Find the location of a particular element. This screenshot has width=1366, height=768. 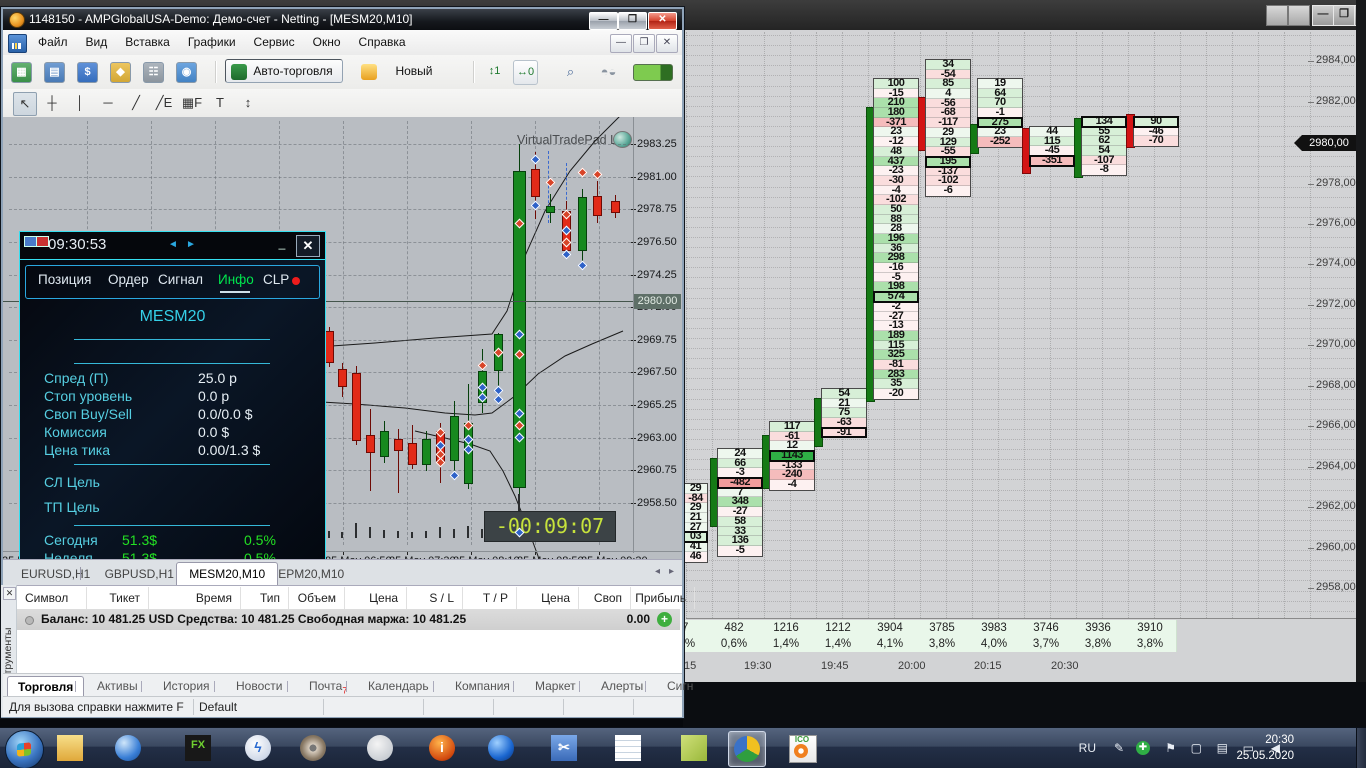

taskbar-icon-explorer is located at coordinates (70, 748).